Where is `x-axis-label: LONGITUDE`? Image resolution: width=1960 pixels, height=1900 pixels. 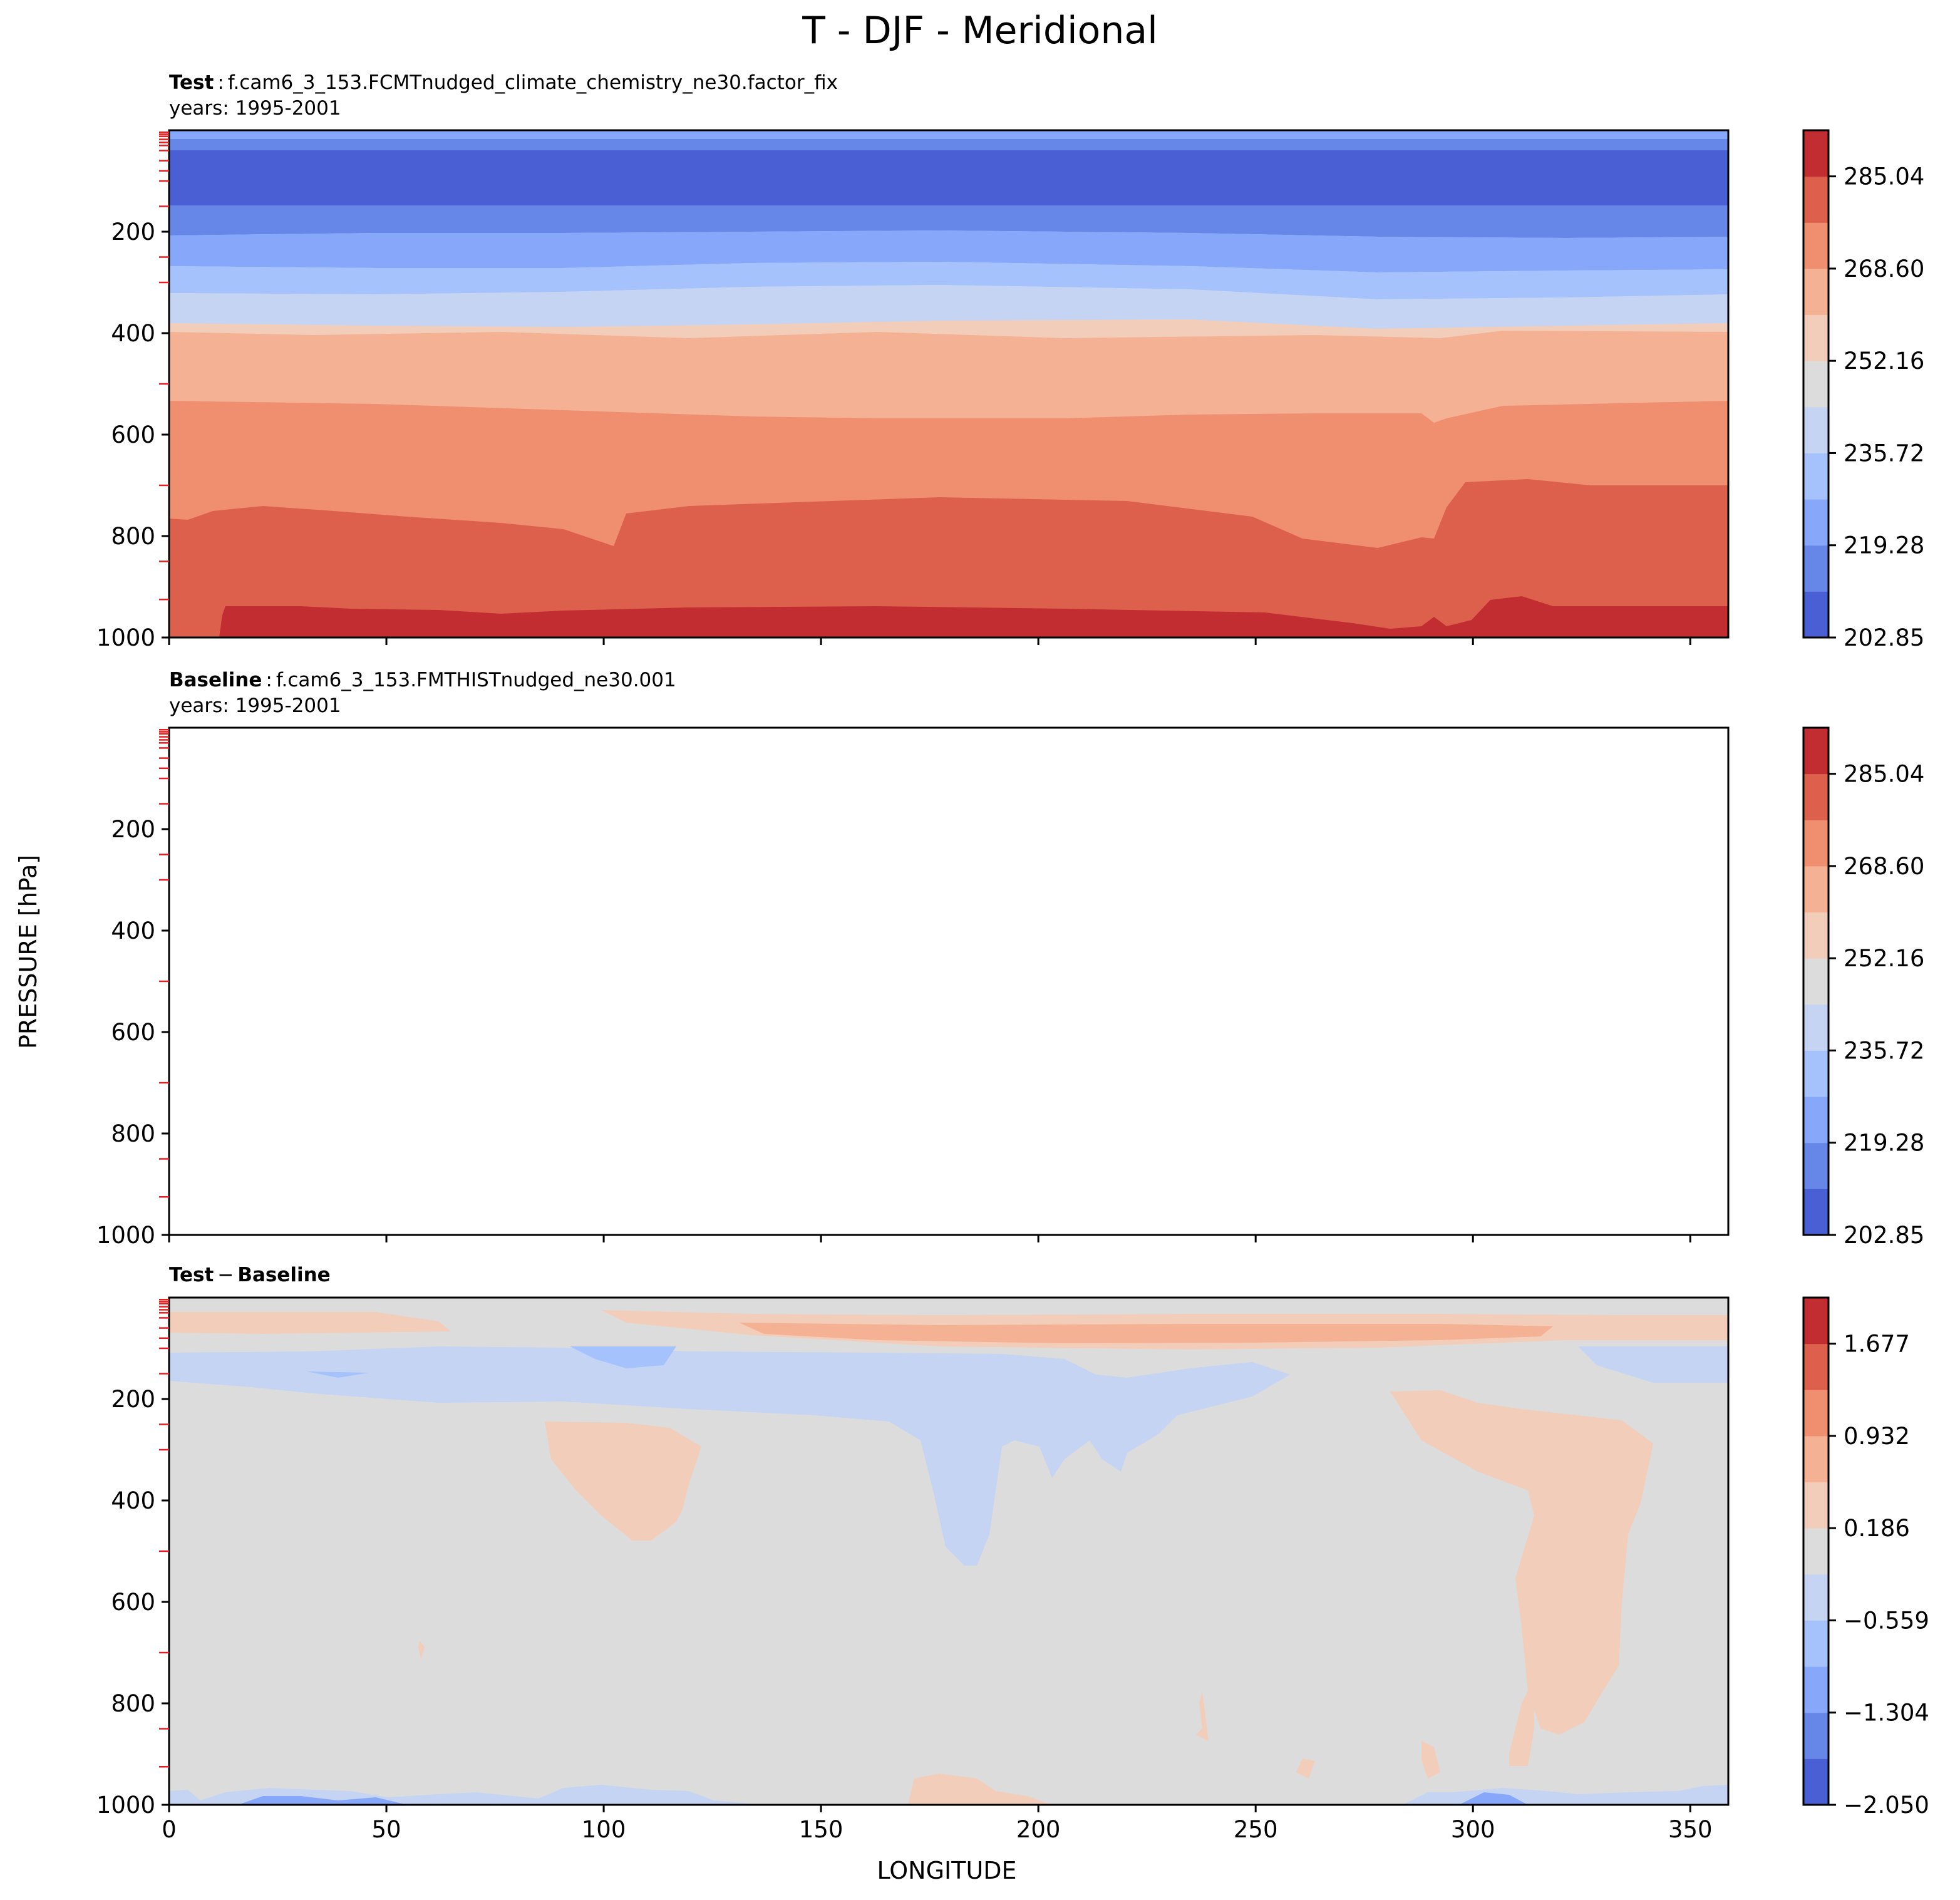 x-axis-label: LONGITUDE is located at coordinates (947, 1870).